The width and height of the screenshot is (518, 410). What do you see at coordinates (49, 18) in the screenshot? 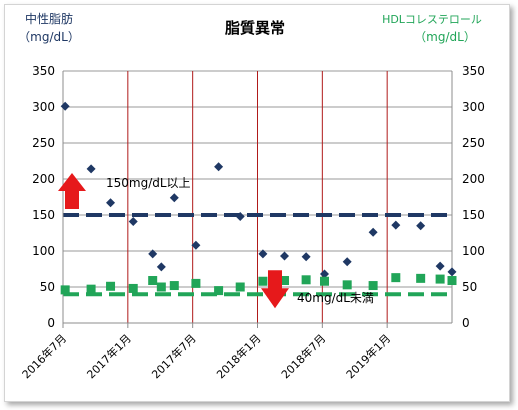
I see `left-axis-label-line1: 中性脂肪` at bounding box center [49, 18].